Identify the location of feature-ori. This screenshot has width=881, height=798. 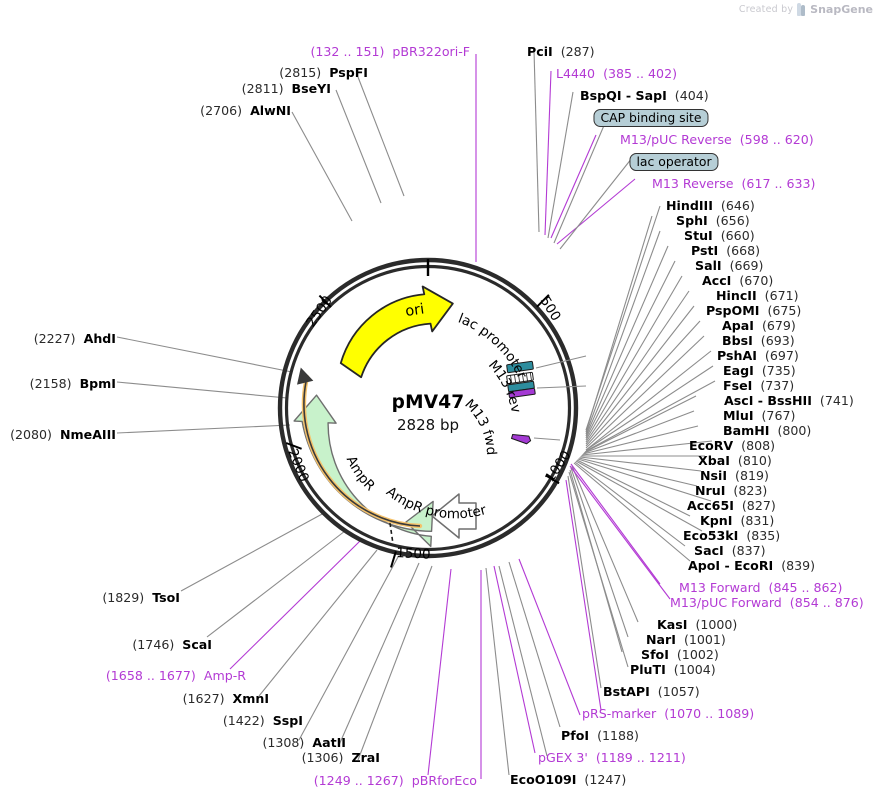
(396, 332).